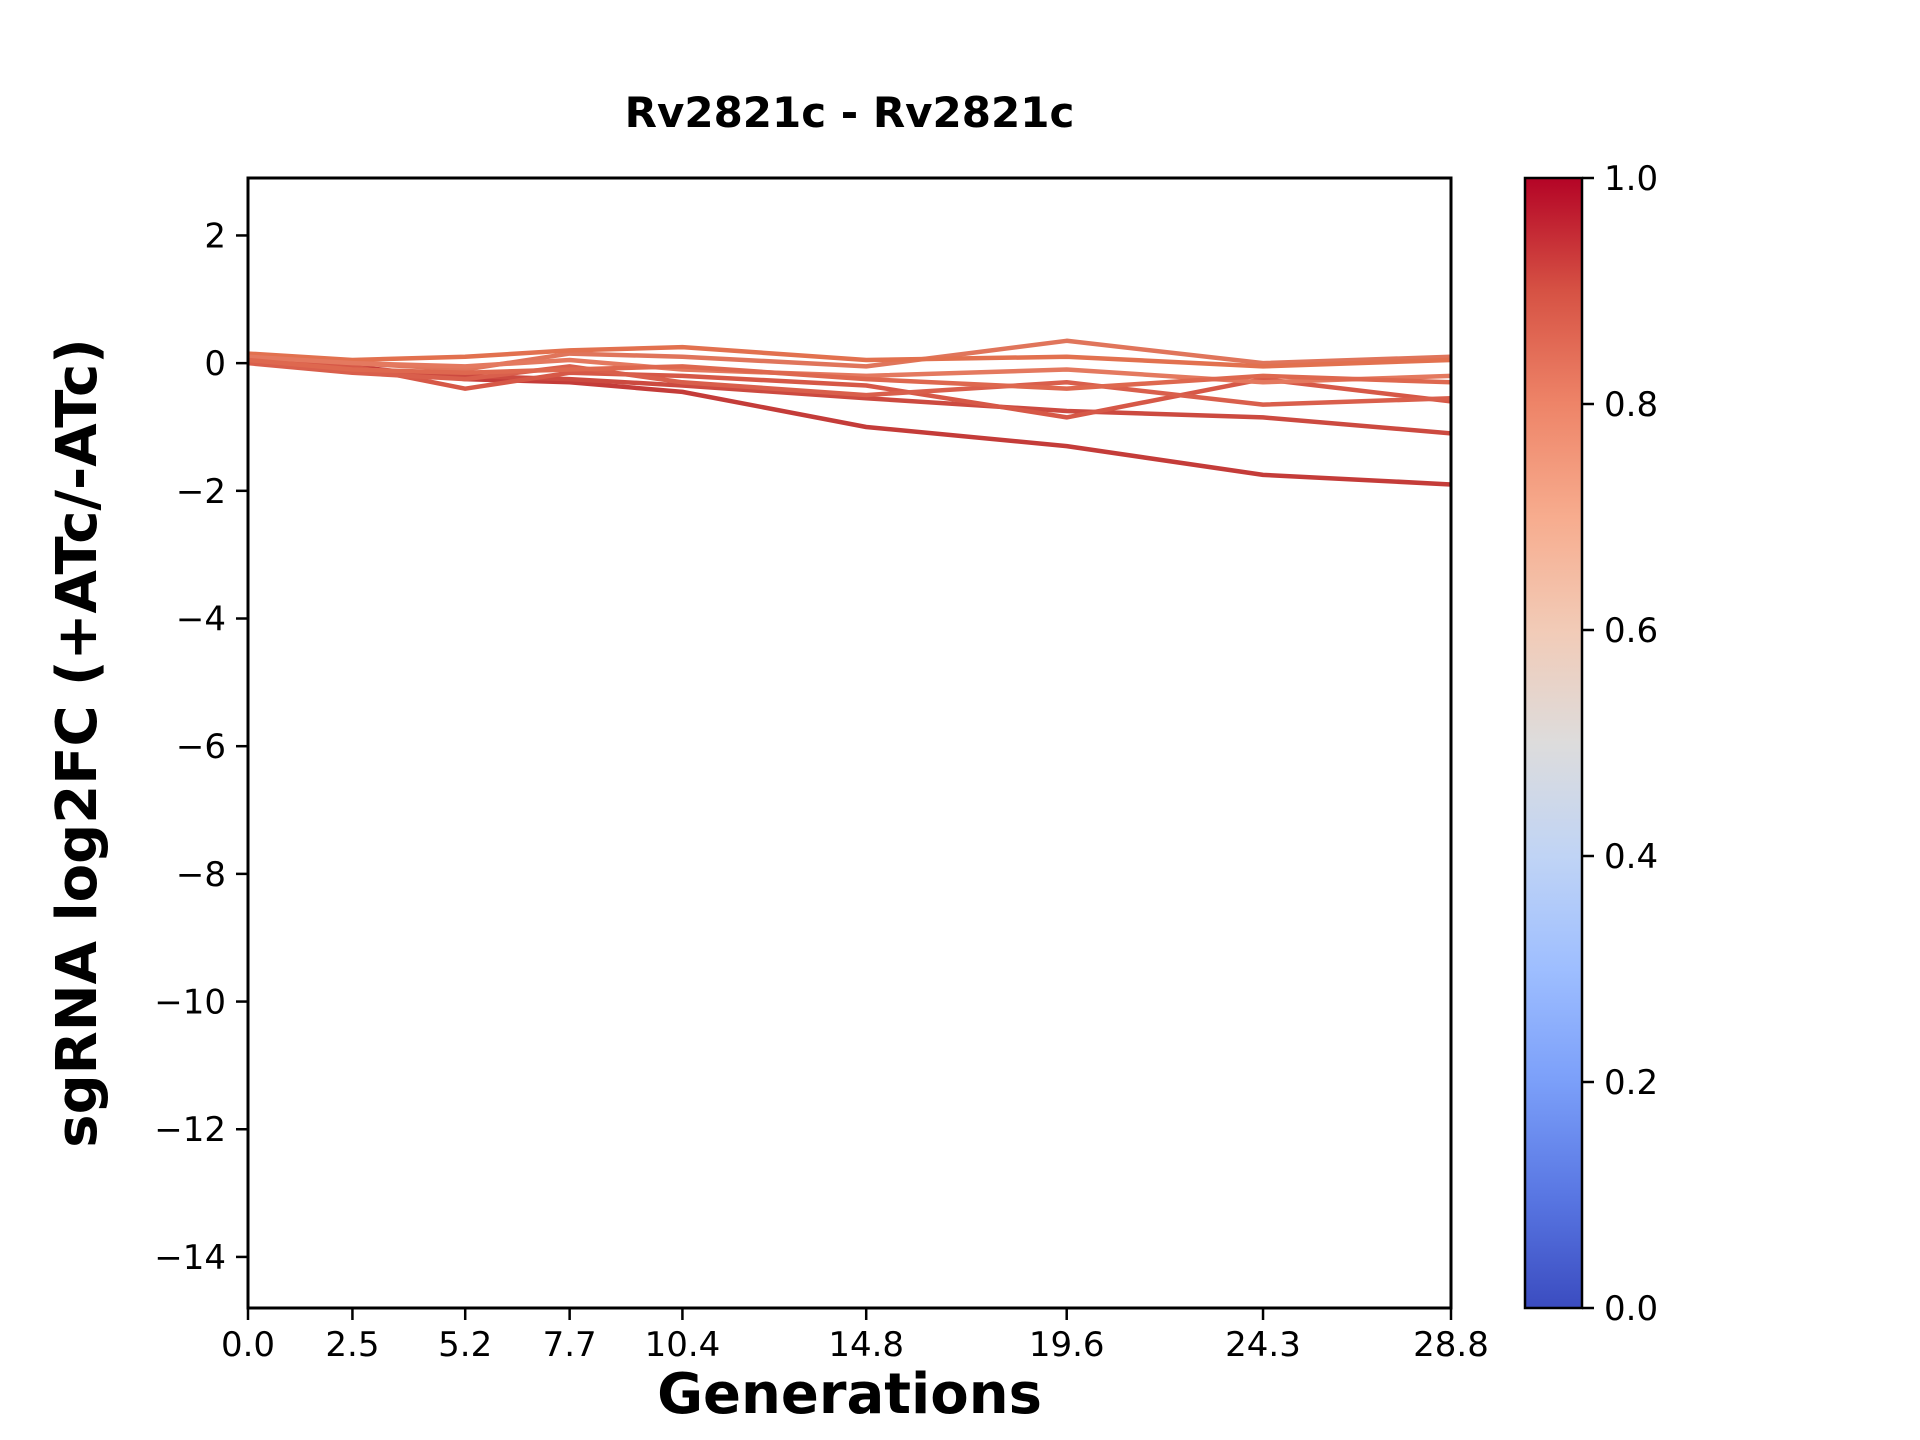 The width and height of the screenshot is (1920, 1440). I want to click on colorbar-tick-label: 0.2, so click(1631, 1083).